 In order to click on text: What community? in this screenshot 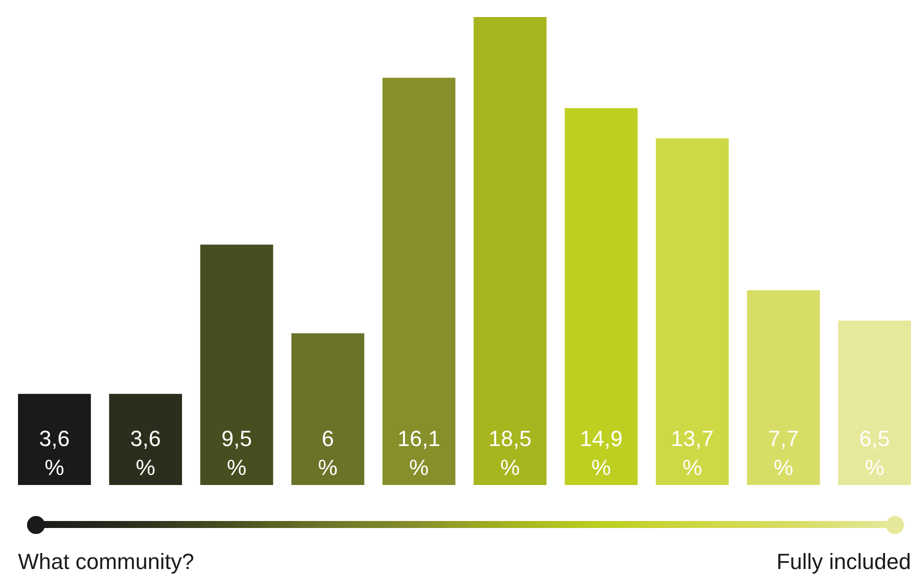, I will do `click(106, 562)`.